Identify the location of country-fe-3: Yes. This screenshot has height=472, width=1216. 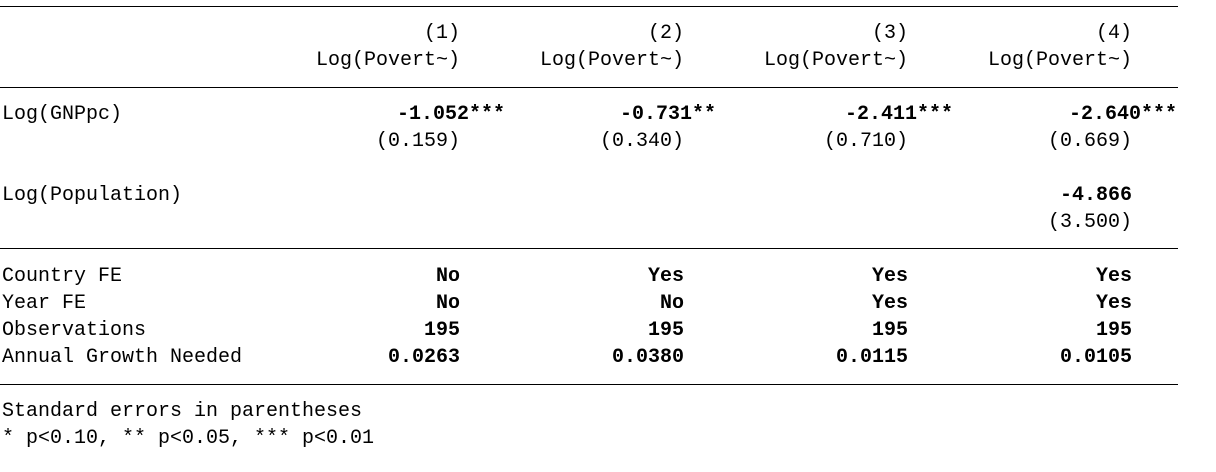
(889, 276).